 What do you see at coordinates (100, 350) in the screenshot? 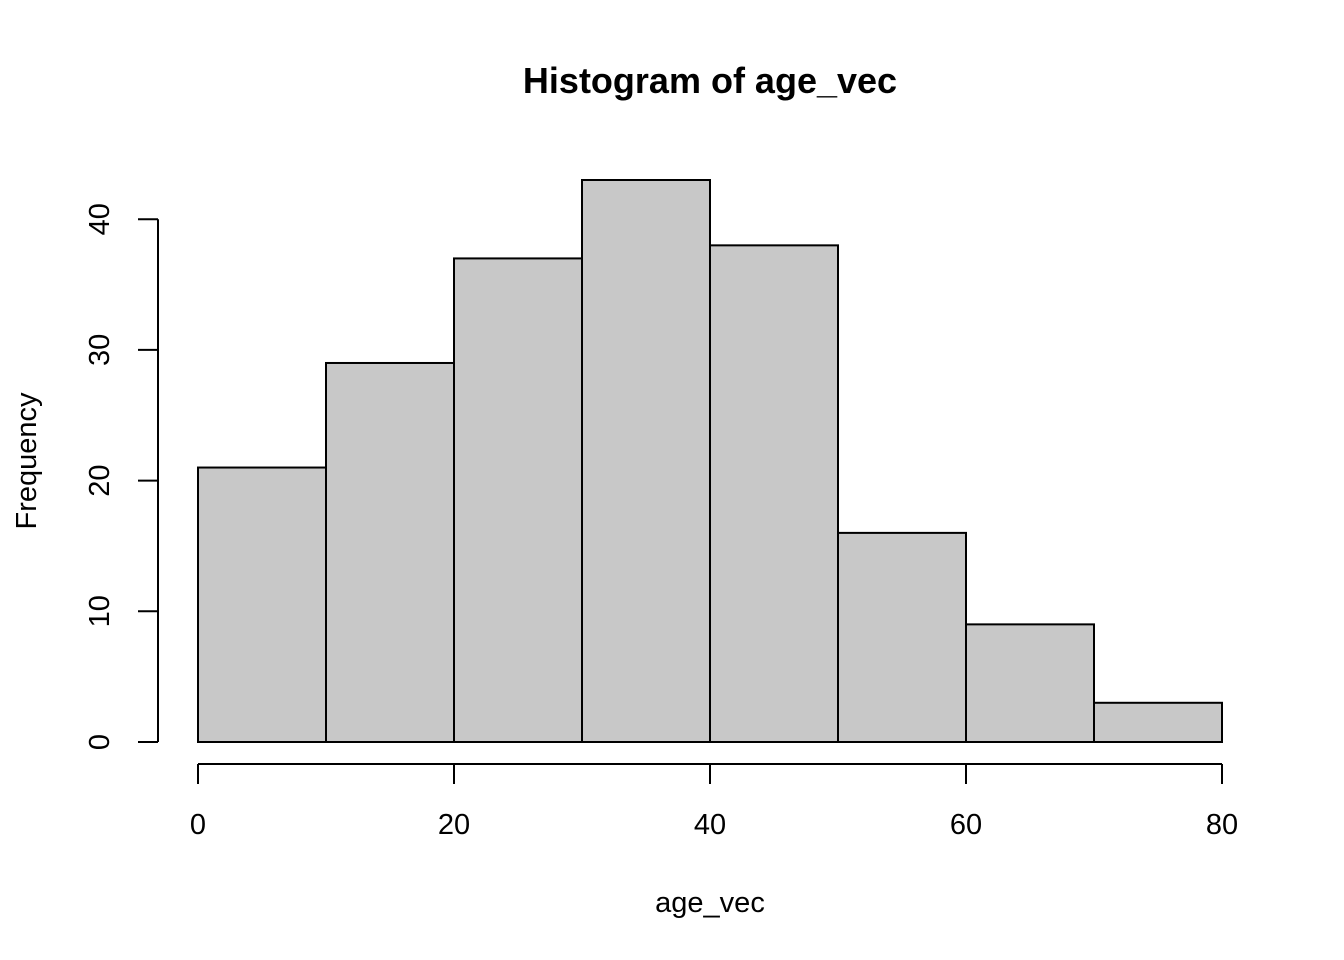
I see `y-tick-label-3: 30` at bounding box center [100, 350].